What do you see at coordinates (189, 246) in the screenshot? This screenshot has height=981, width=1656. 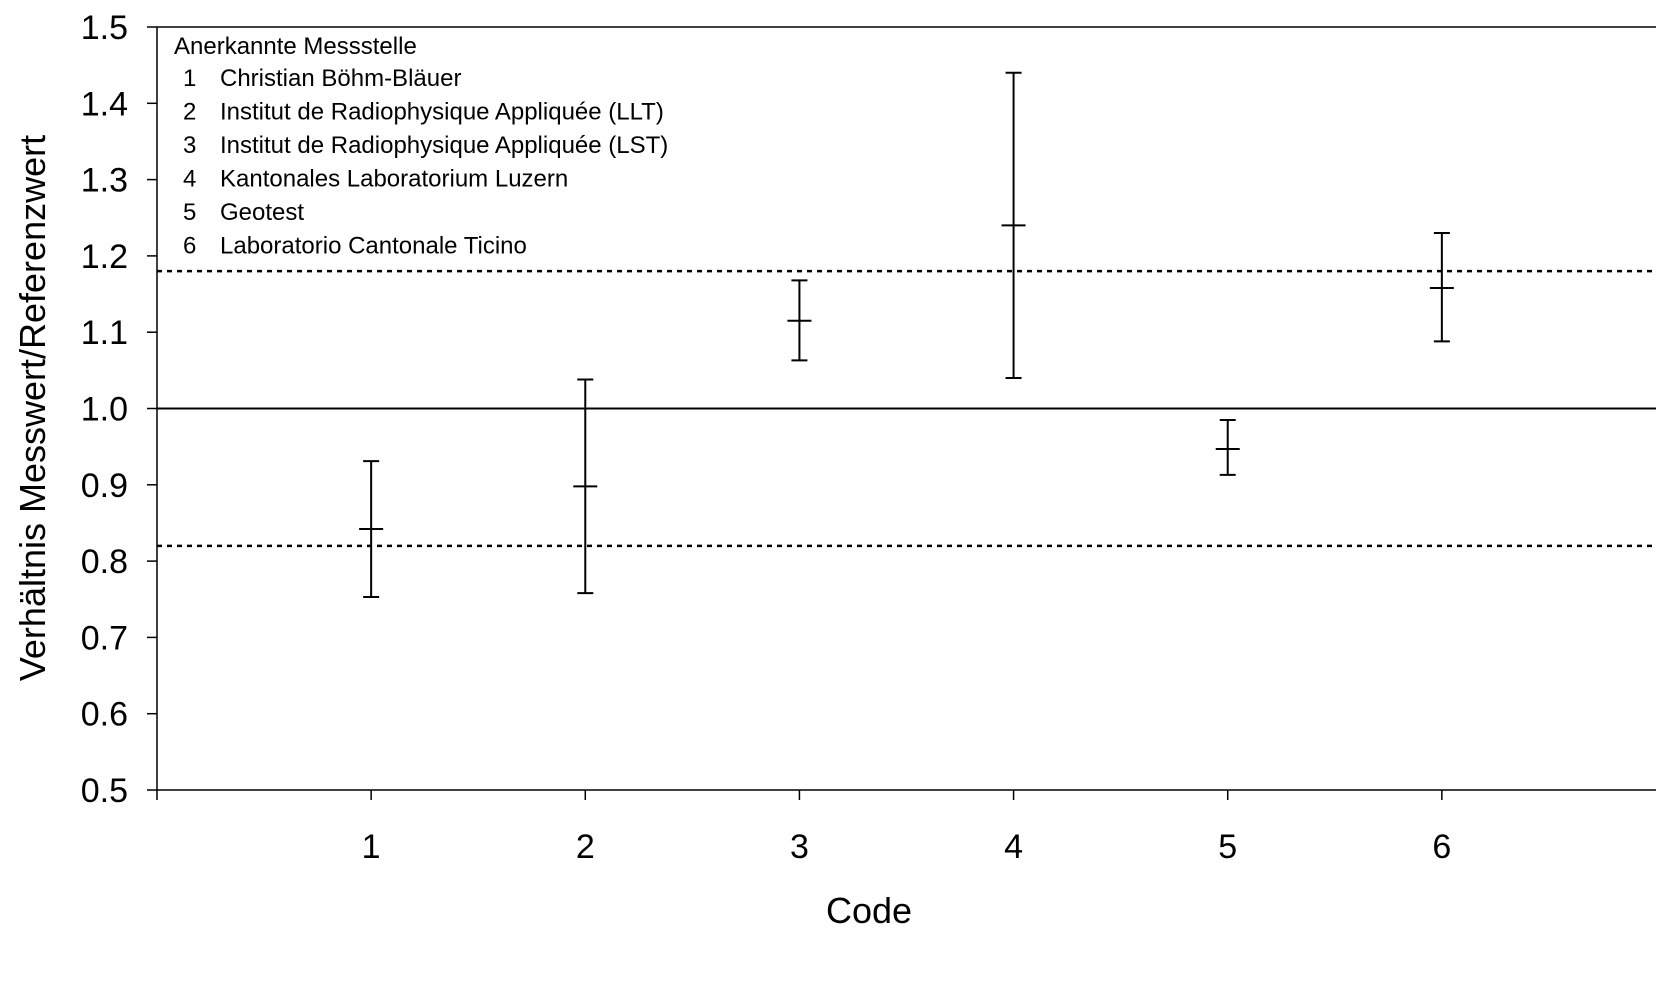 I see `legend-code: 6` at bounding box center [189, 246].